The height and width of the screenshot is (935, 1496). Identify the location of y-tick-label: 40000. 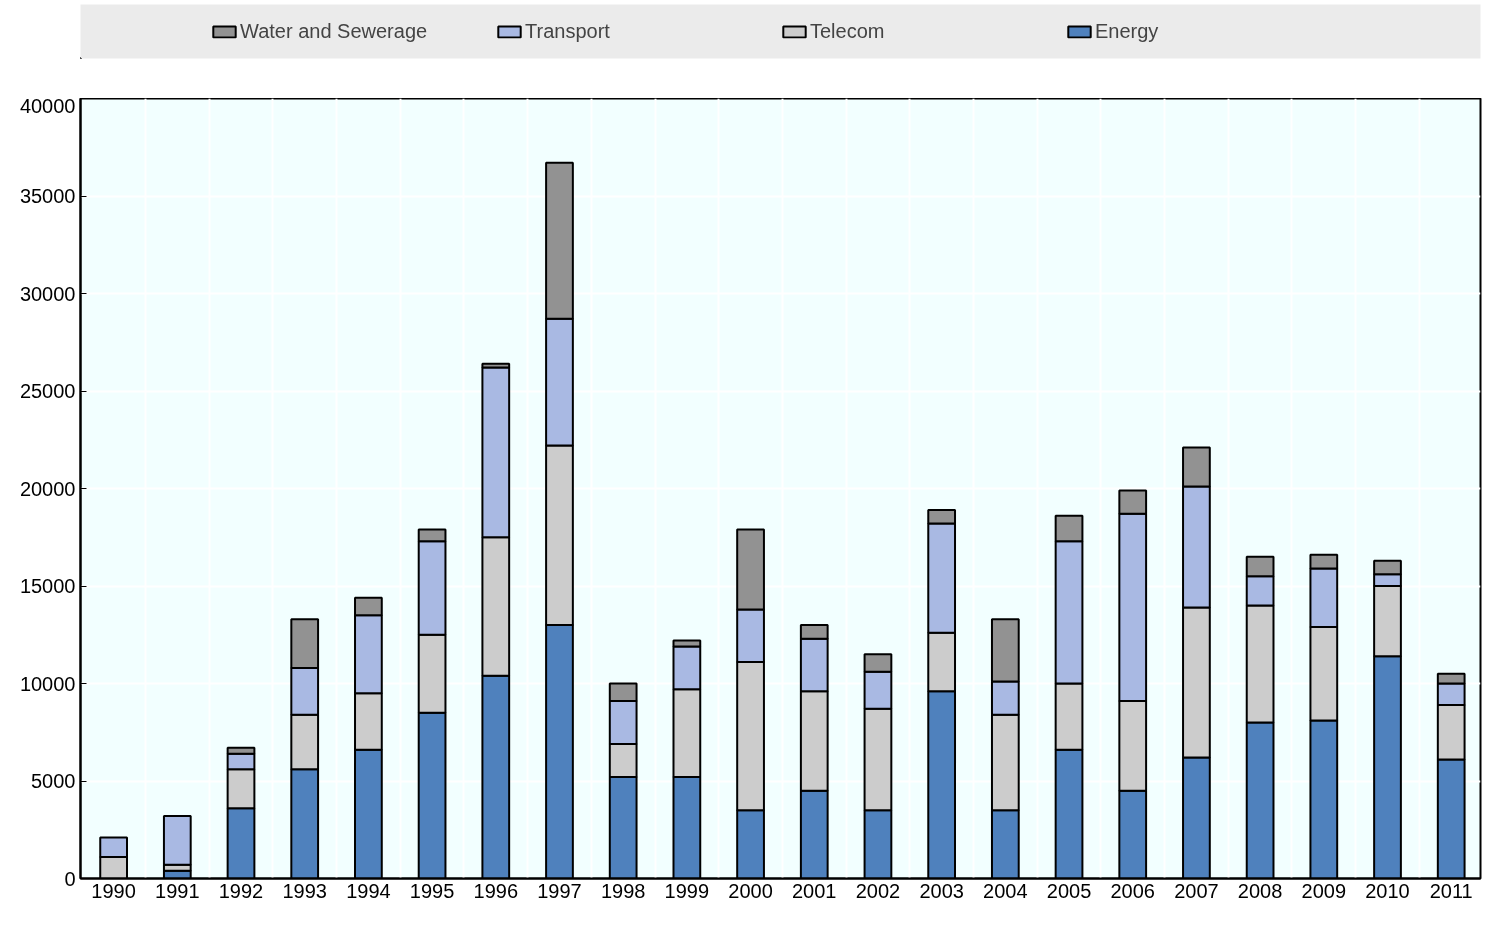
(47, 105).